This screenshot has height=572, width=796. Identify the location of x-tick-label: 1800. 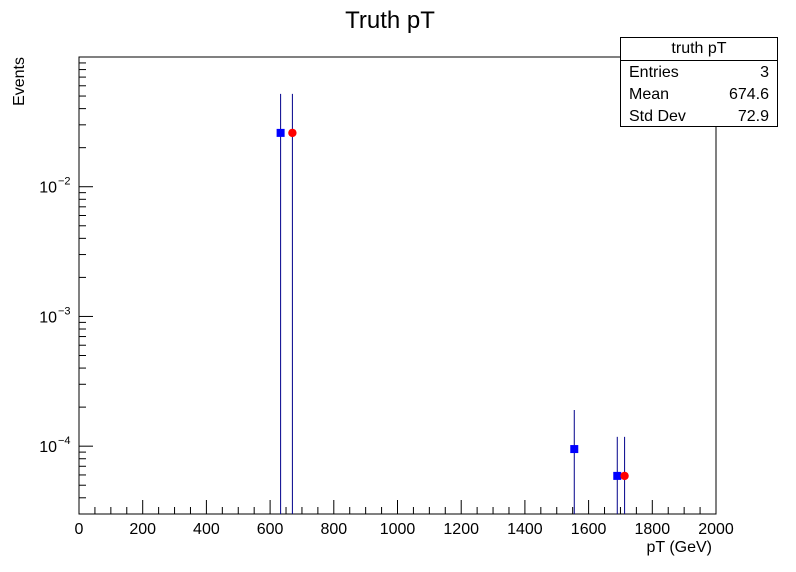
(653, 529).